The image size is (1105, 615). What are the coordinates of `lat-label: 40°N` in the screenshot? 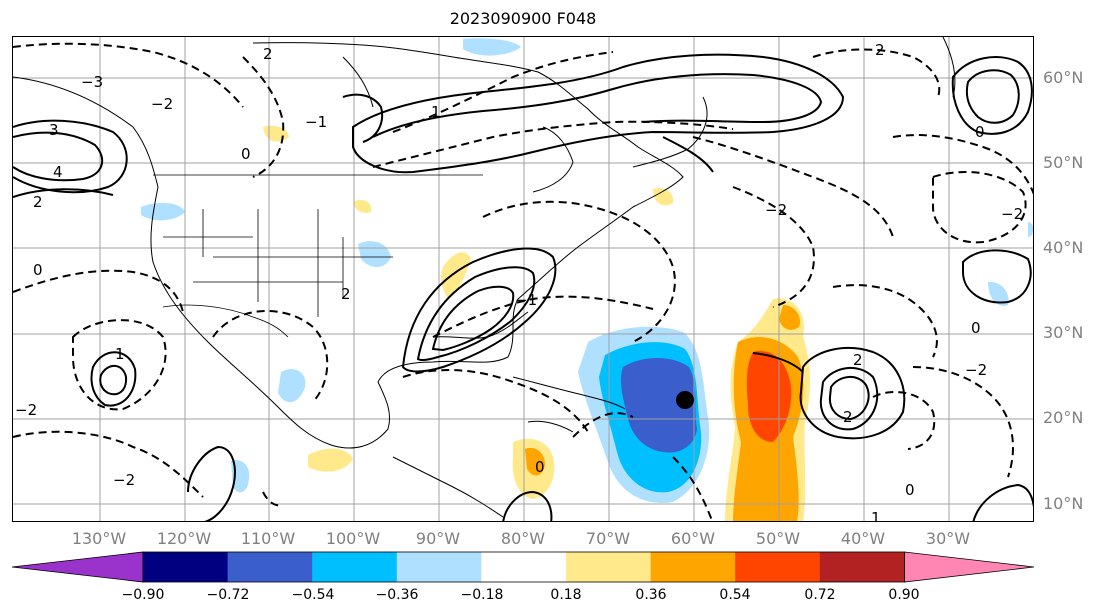 It's located at (1063, 247).